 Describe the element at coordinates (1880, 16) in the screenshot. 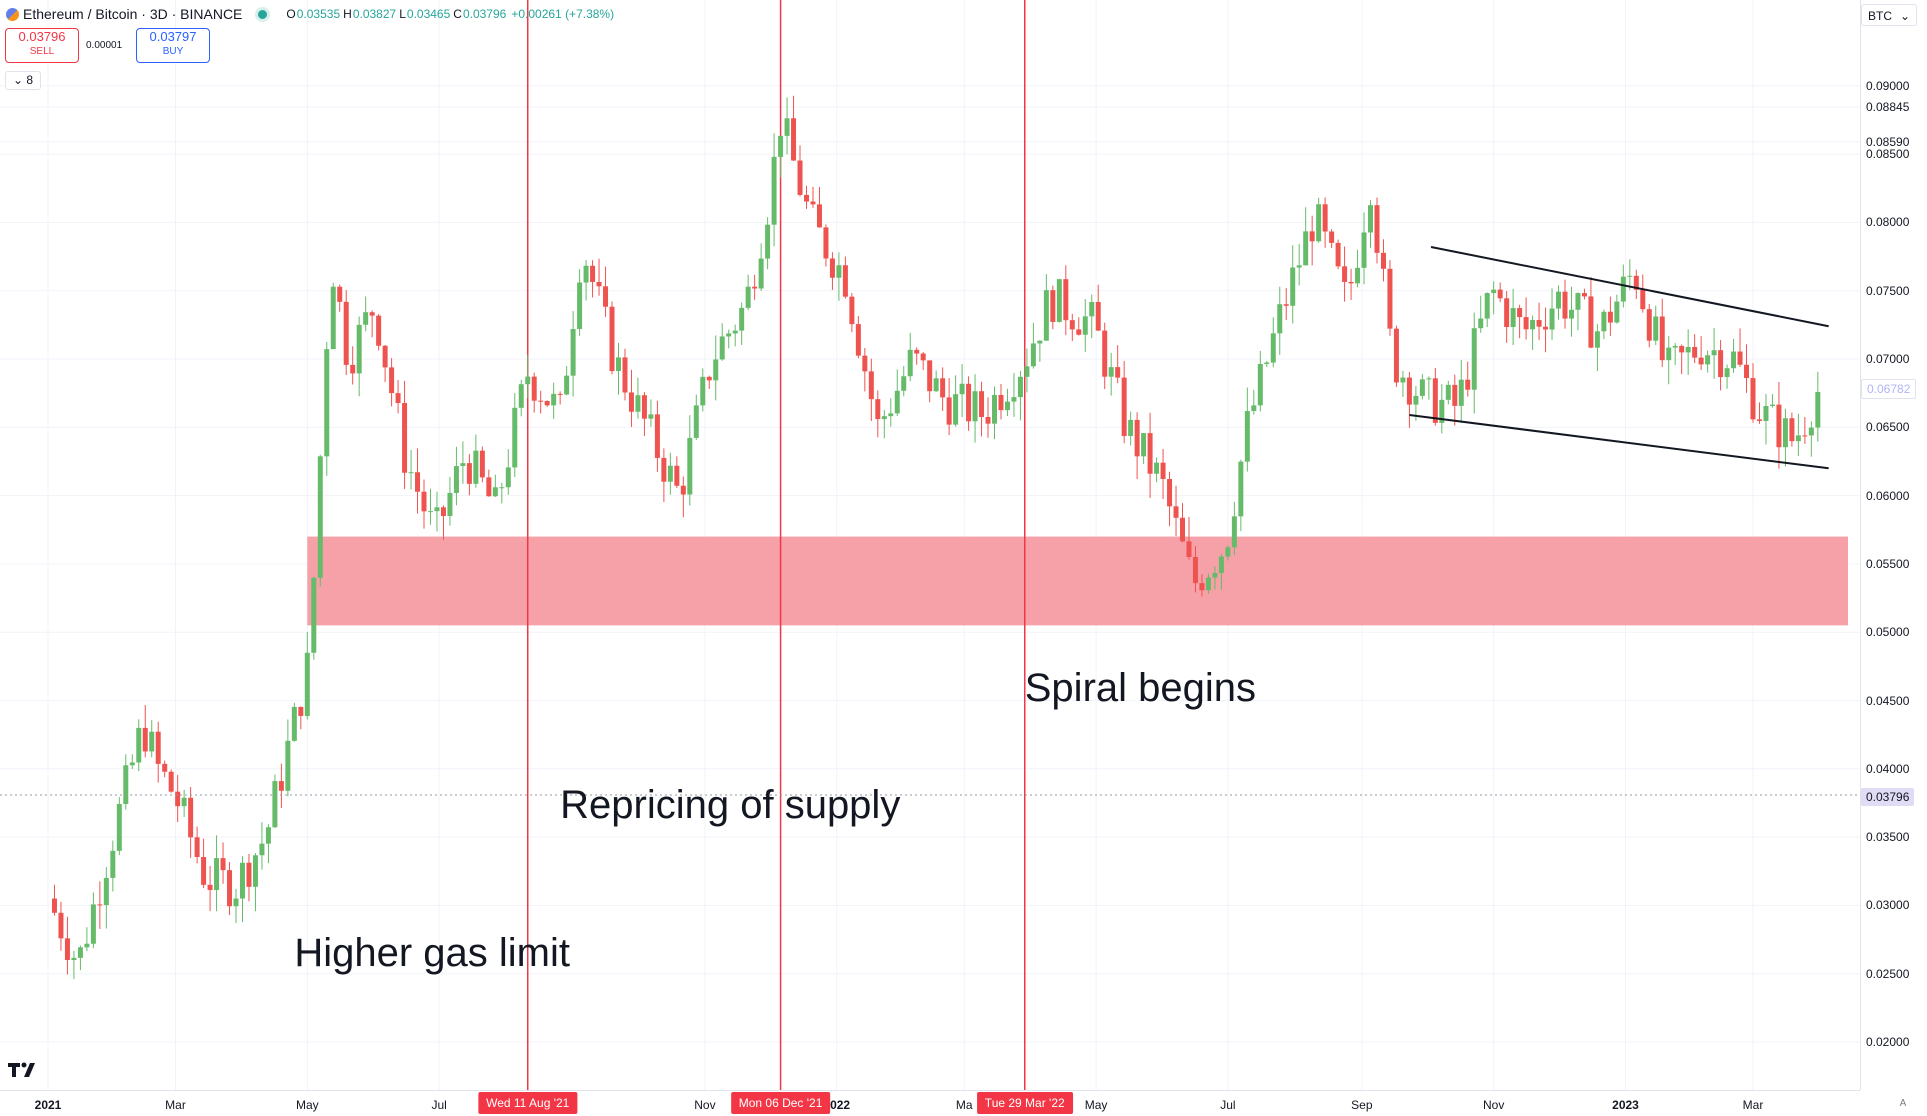

I see `currency-label: BTC` at that location.